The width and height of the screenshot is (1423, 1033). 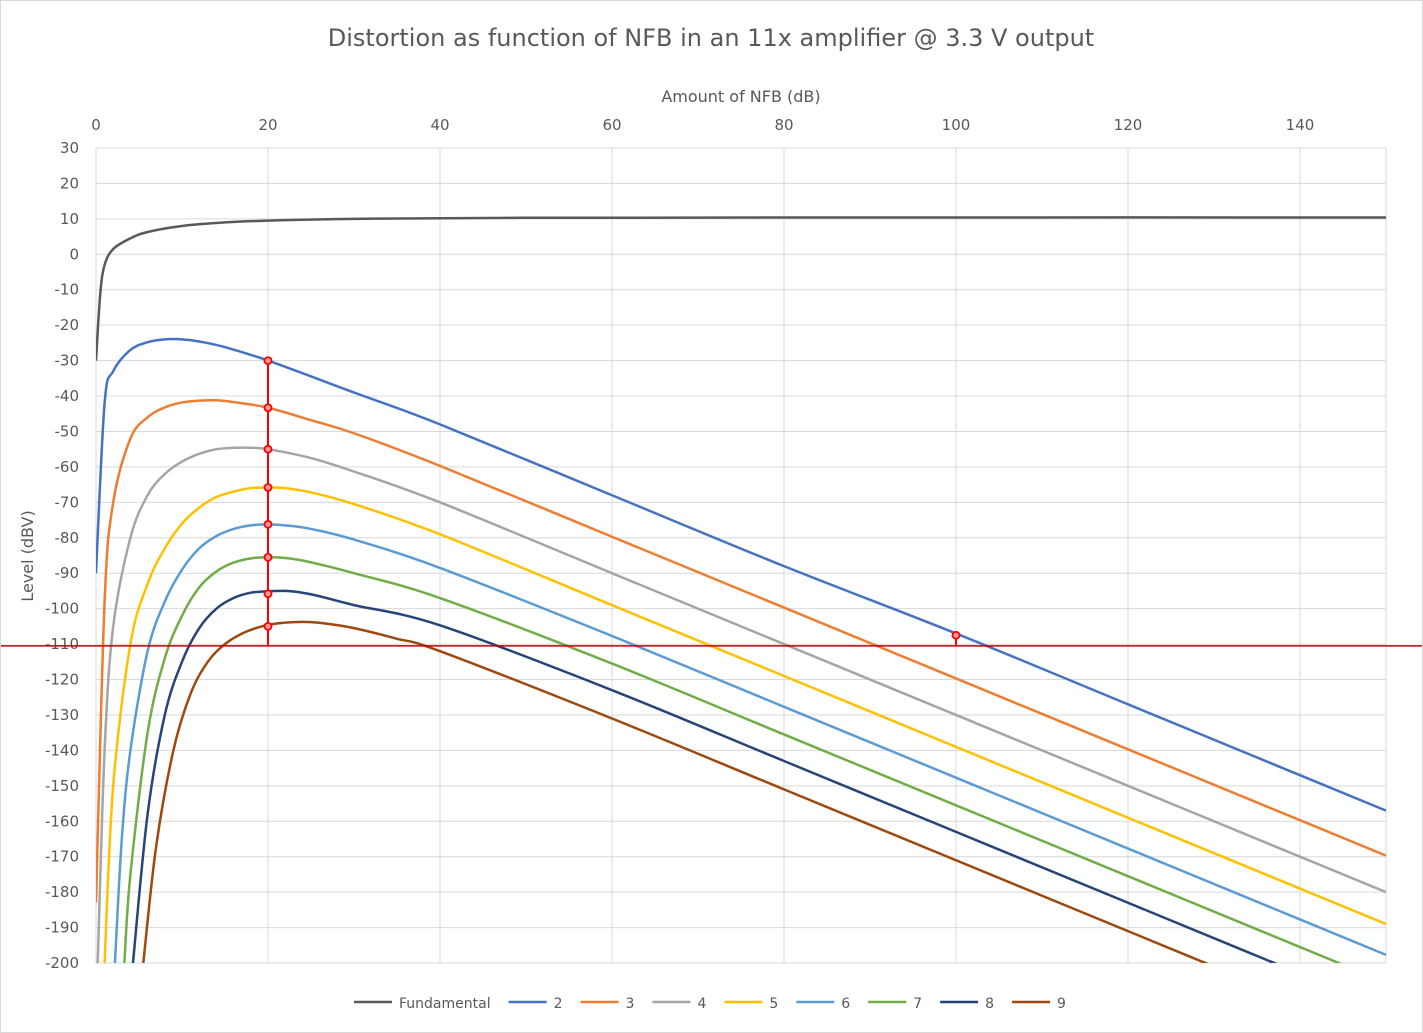 I want to click on x-tick-label: 60, so click(x=611, y=125).